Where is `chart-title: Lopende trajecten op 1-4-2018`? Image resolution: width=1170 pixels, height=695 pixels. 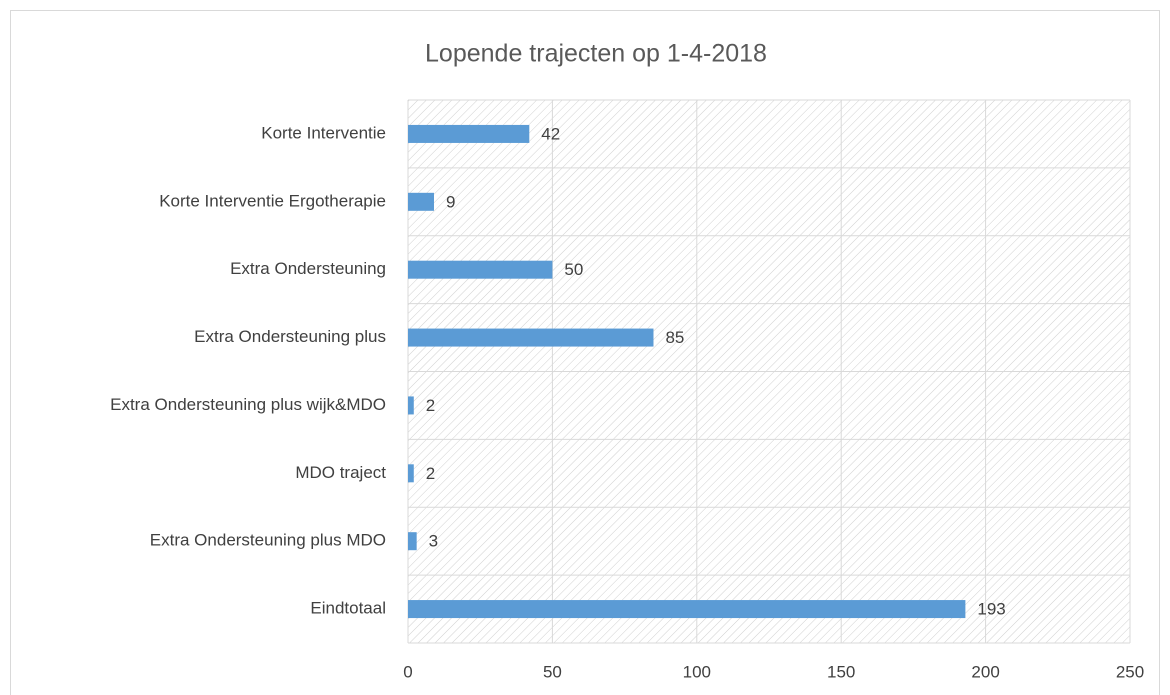
chart-title: Lopende trajecten op 1-4-2018 is located at coordinates (596, 54).